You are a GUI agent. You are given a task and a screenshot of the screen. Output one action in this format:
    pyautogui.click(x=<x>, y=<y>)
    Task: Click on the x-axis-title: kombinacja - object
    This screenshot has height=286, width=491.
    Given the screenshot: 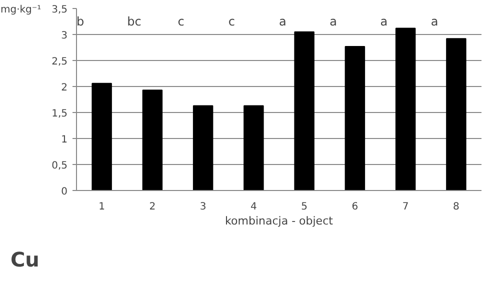 What is the action you would take?
    pyautogui.click(x=279, y=221)
    